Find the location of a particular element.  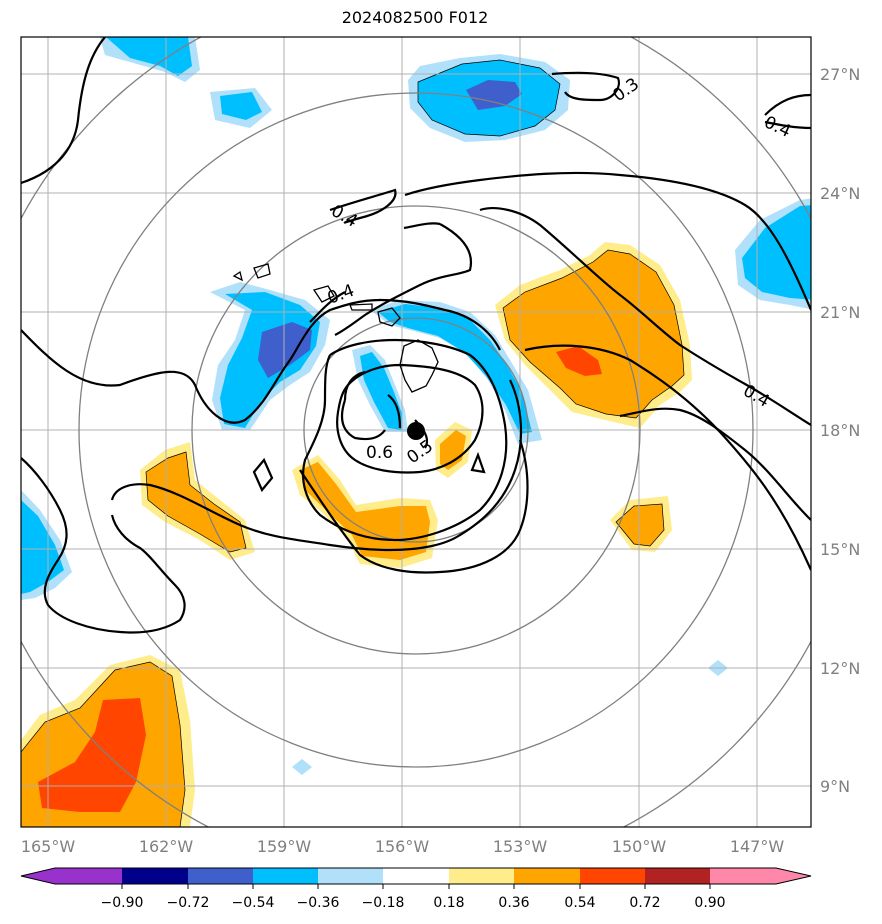

x-tick-label: 159°W is located at coordinates (284, 846).